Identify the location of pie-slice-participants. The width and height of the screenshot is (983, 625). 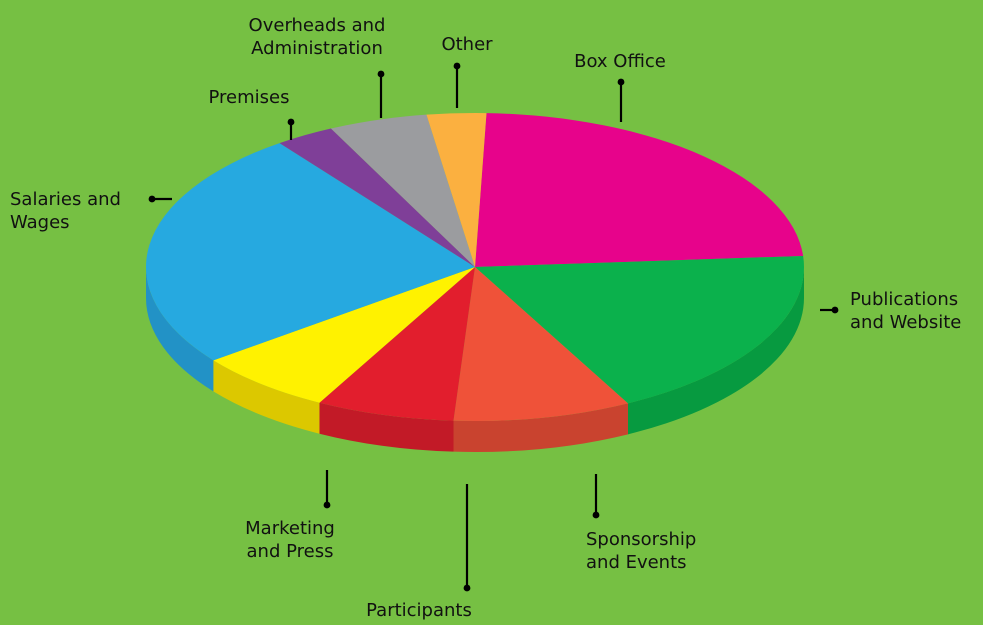
(397, 344).